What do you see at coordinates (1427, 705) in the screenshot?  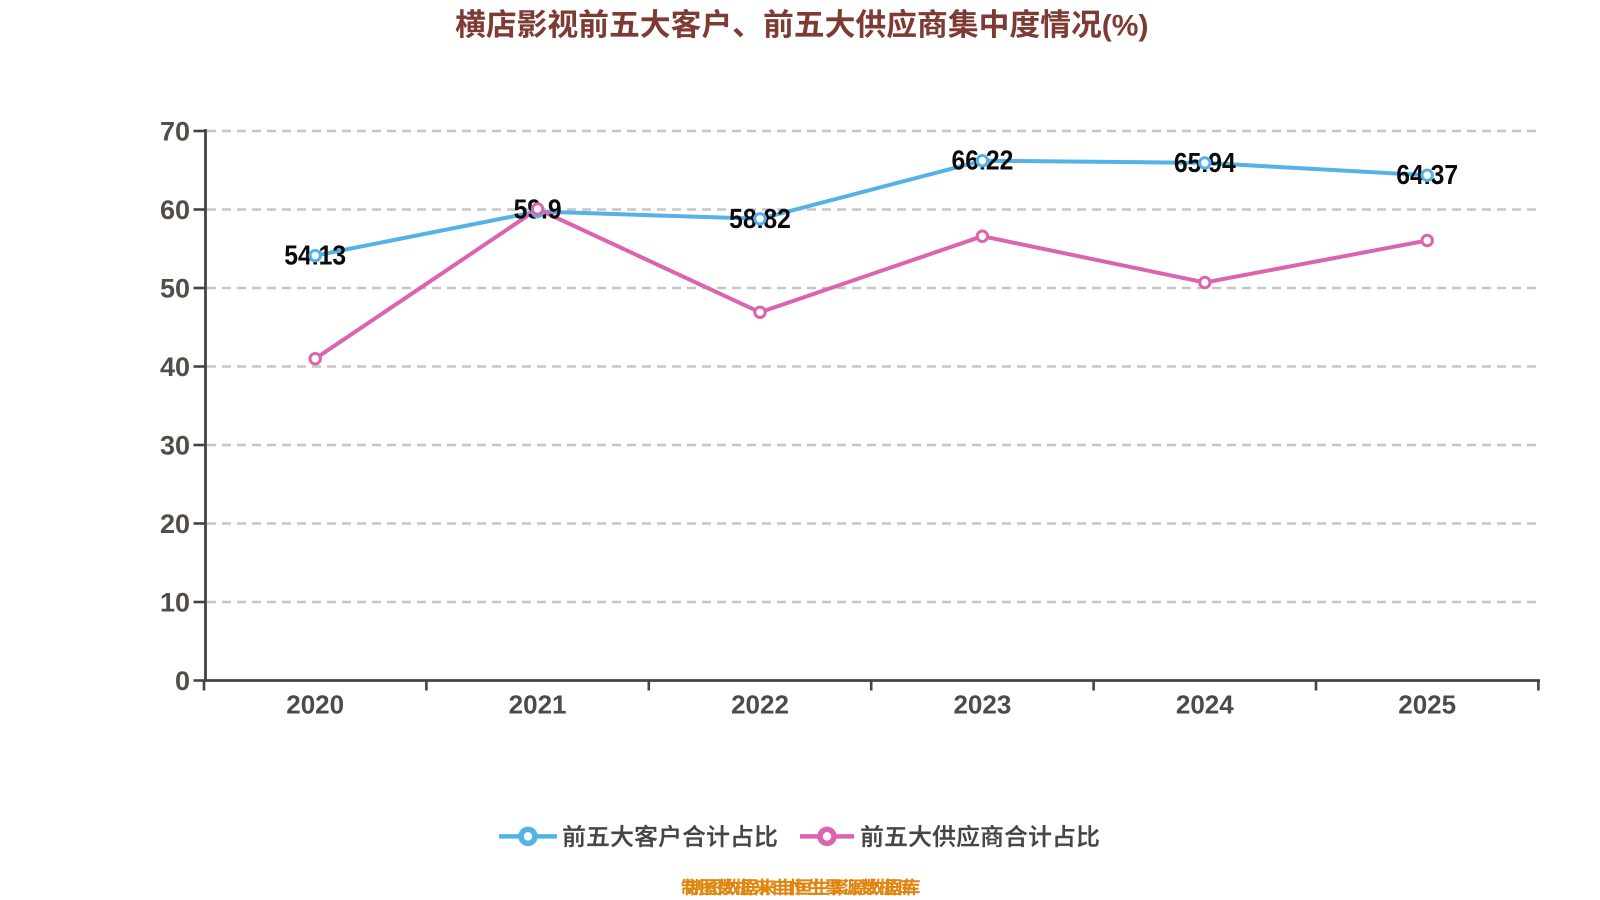 I see `svg-text: 2025` at bounding box center [1427, 705].